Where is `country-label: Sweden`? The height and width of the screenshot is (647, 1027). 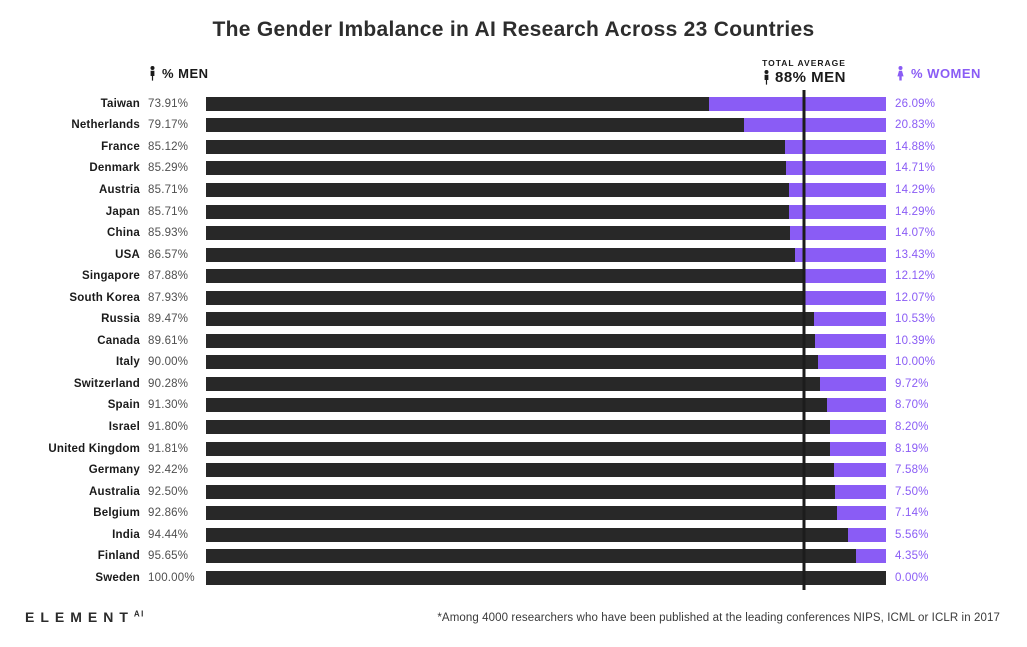
country-label: Sweden is located at coordinates (117, 577).